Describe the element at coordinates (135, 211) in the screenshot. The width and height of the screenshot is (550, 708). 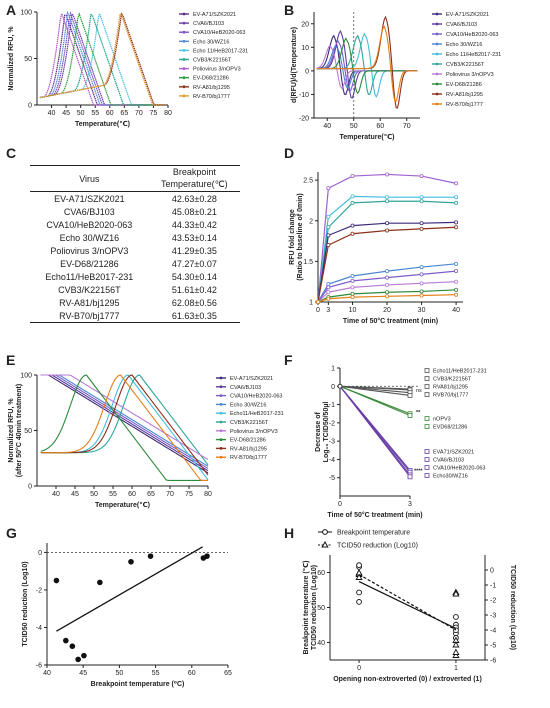
I see `table-row: CVA6/BJ103 45.08±0.21` at that location.